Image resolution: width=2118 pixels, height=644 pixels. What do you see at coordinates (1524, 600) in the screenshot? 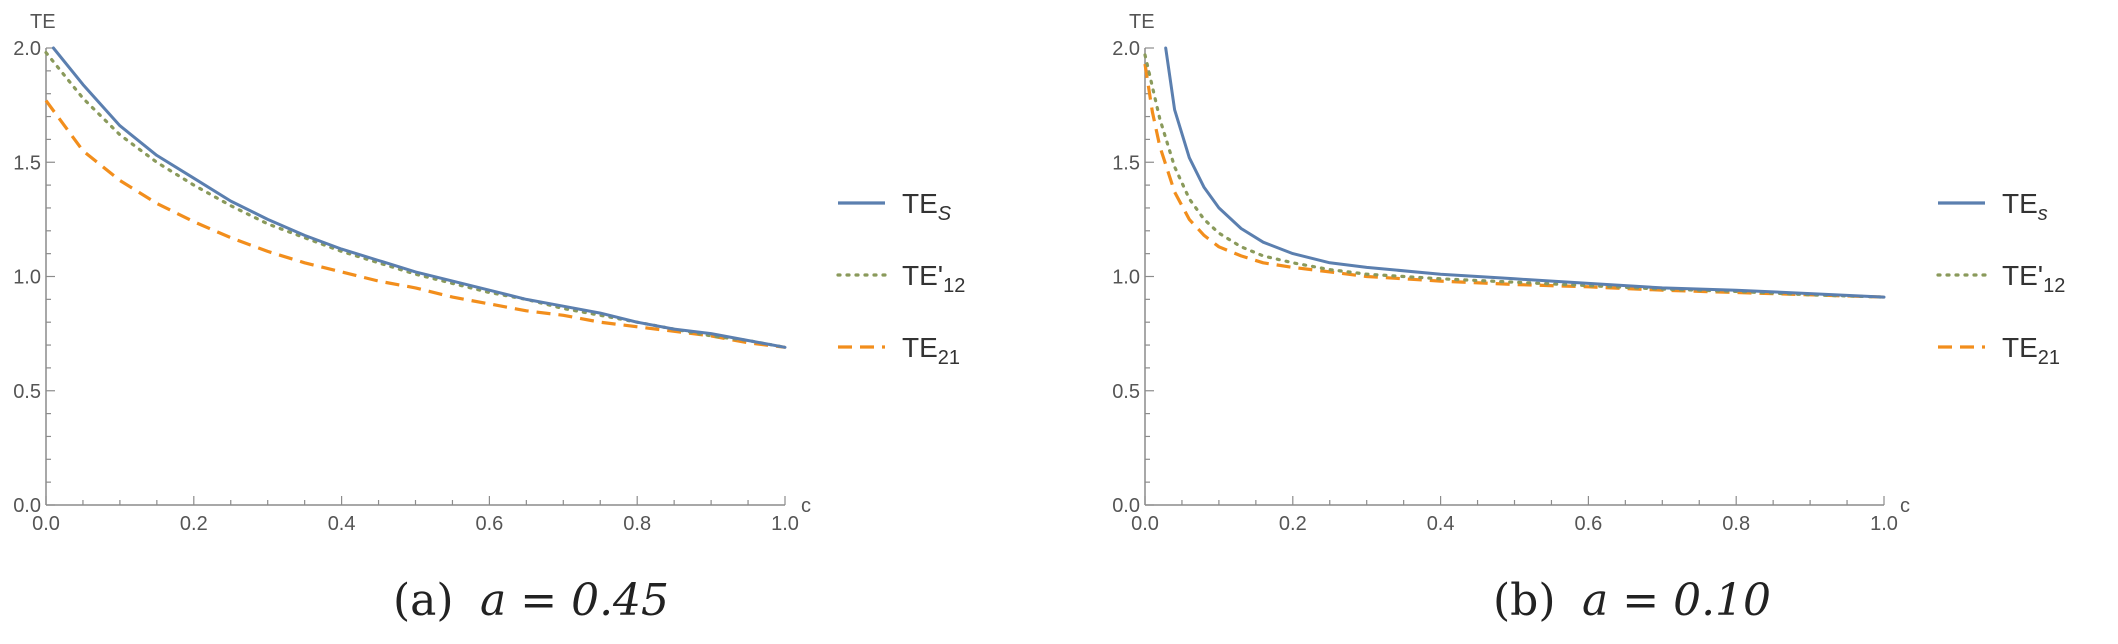
I see `caption-b-label: (b)` at bounding box center [1524, 600].